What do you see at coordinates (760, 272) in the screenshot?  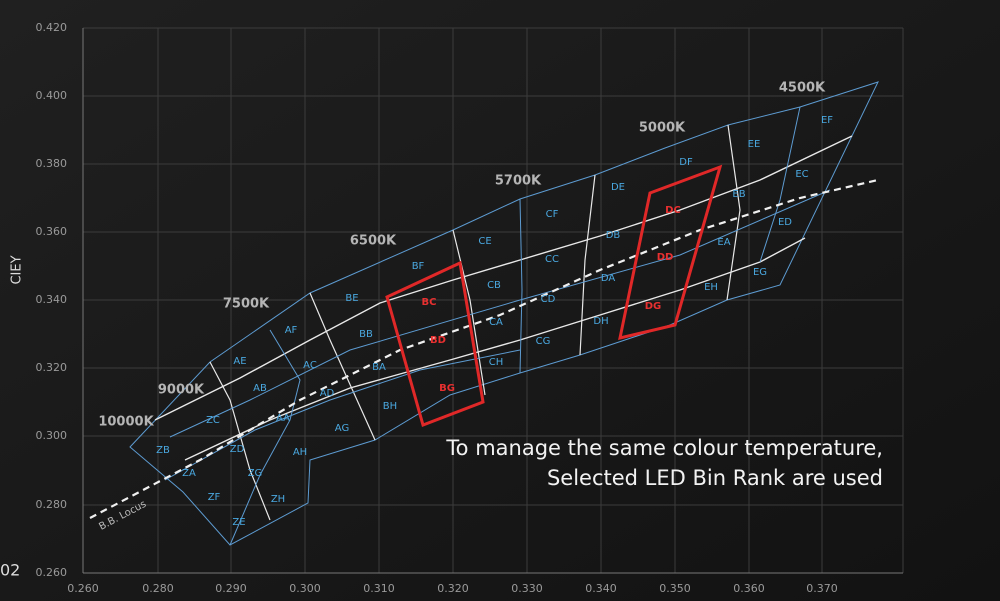 I see `bin-label: EG` at bounding box center [760, 272].